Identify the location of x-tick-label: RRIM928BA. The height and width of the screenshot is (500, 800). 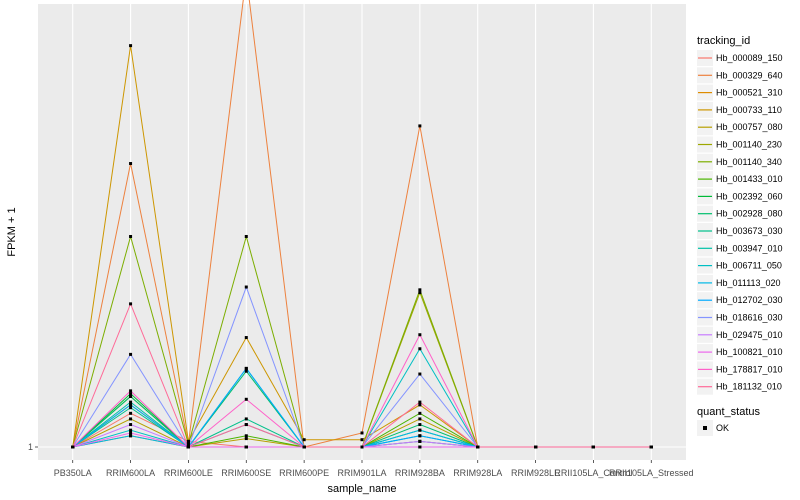
(420, 473).